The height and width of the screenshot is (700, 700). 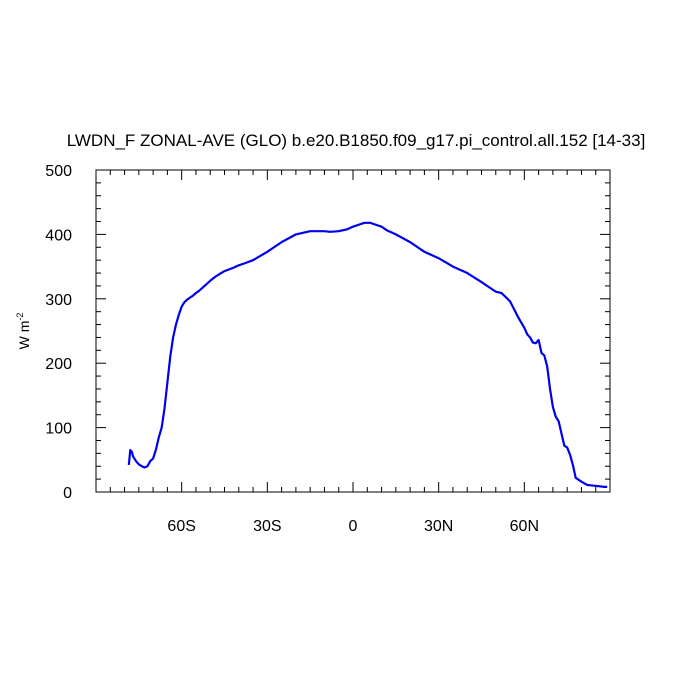 I want to click on y-axis-label: W m-2, so click(x=23, y=331).